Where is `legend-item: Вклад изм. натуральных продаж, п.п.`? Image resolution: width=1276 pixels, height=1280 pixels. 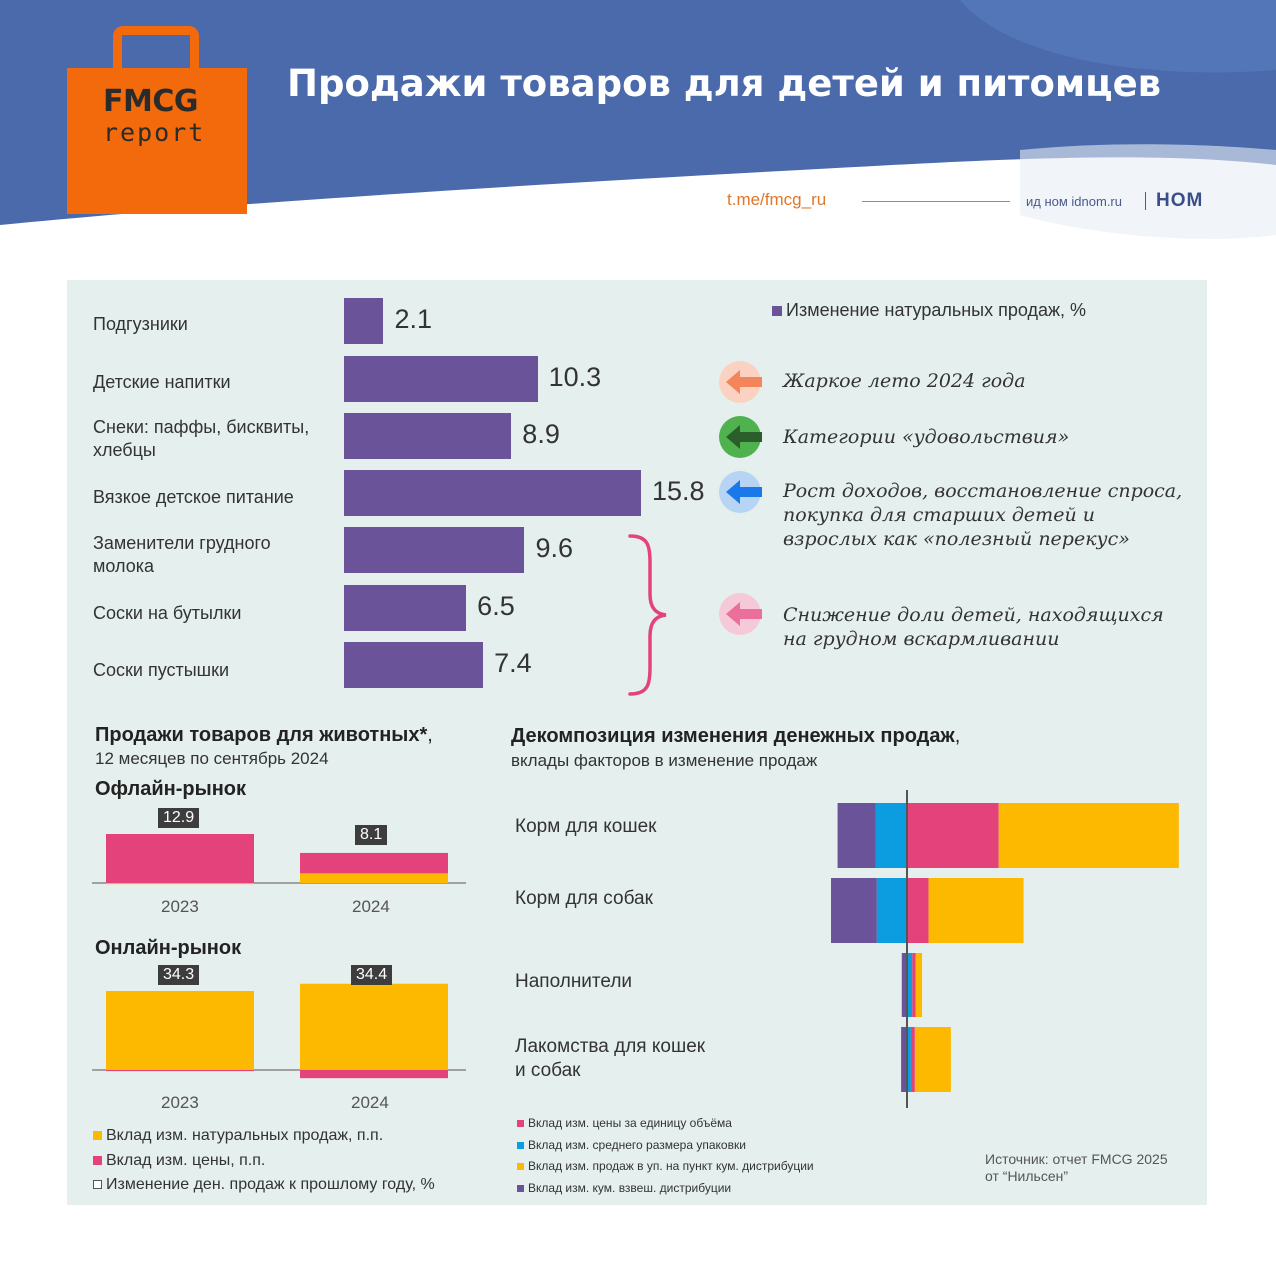 legend-item: Вклад изм. натуральных продаж, п.п. is located at coordinates (238, 1136).